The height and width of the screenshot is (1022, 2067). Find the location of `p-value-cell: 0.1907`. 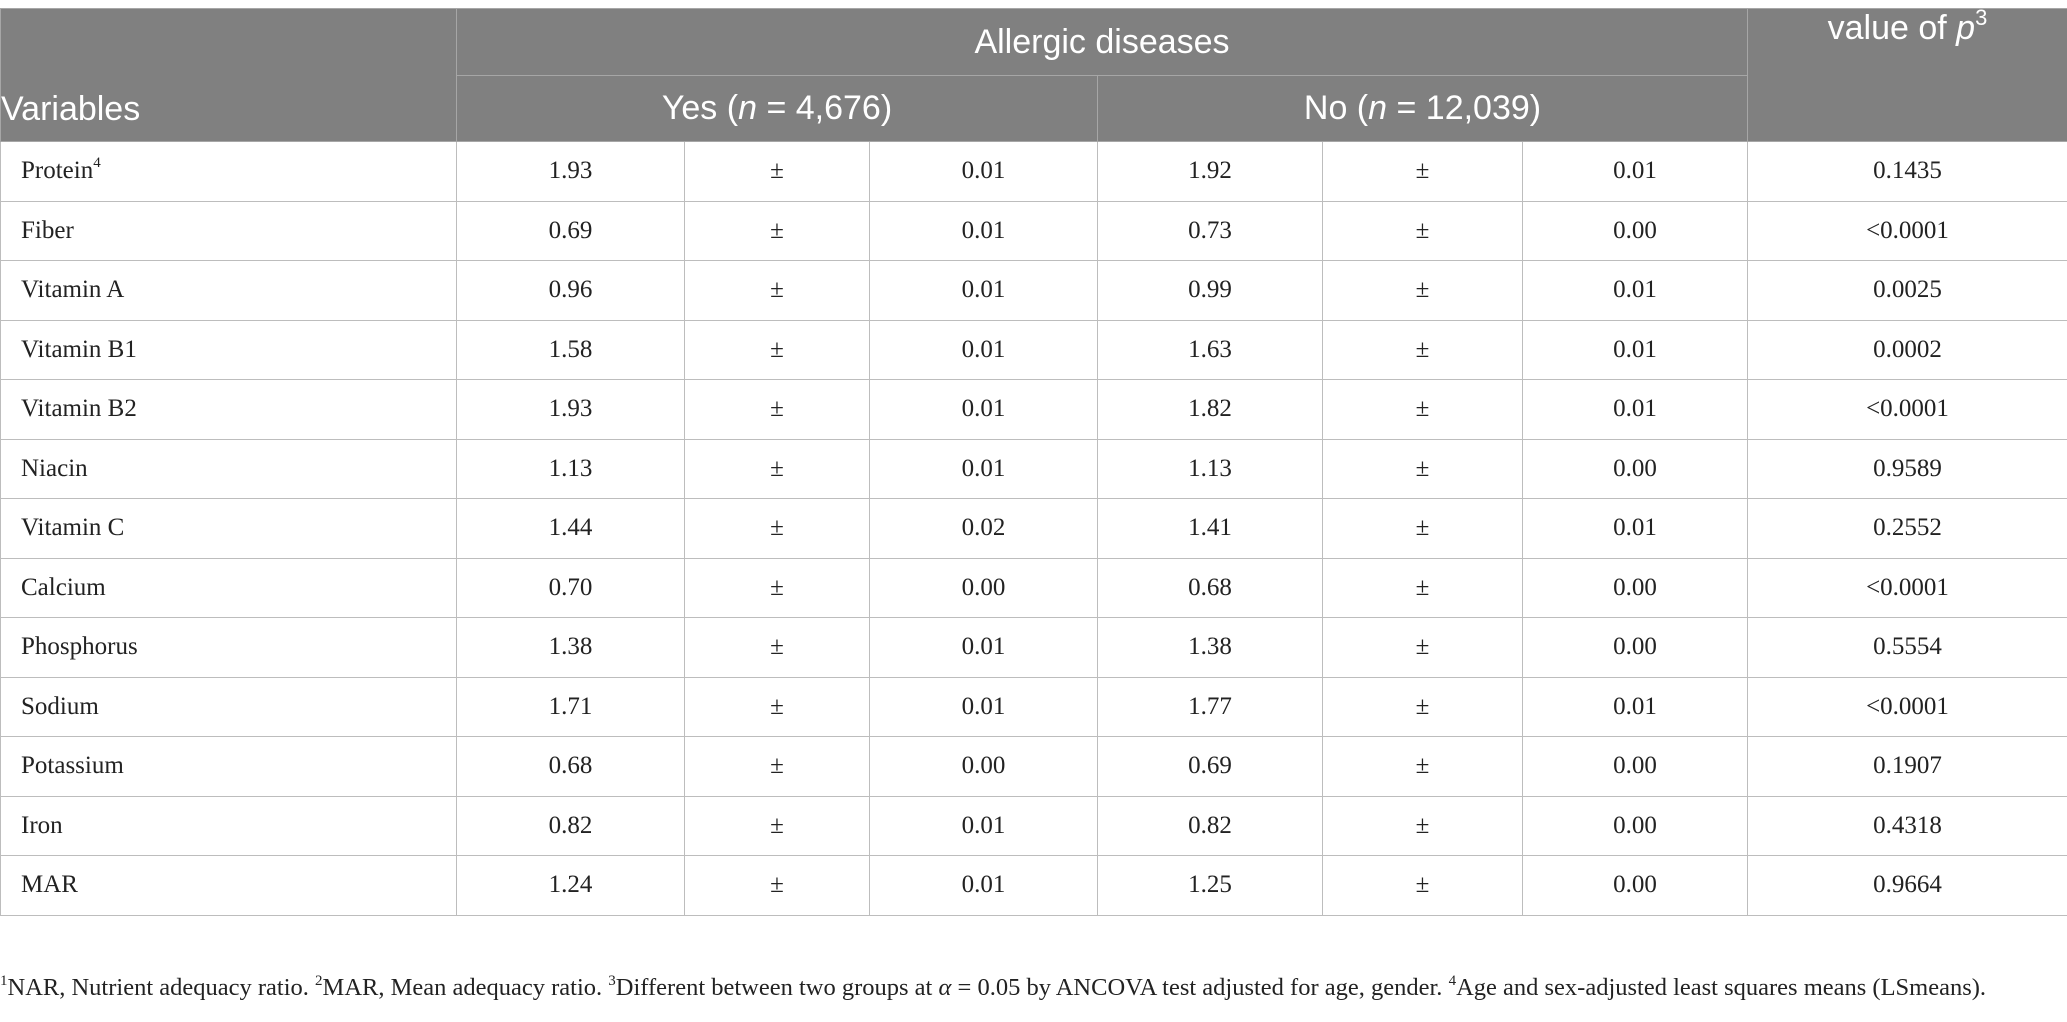

p-value-cell: 0.1907 is located at coordinates (1907, 766).